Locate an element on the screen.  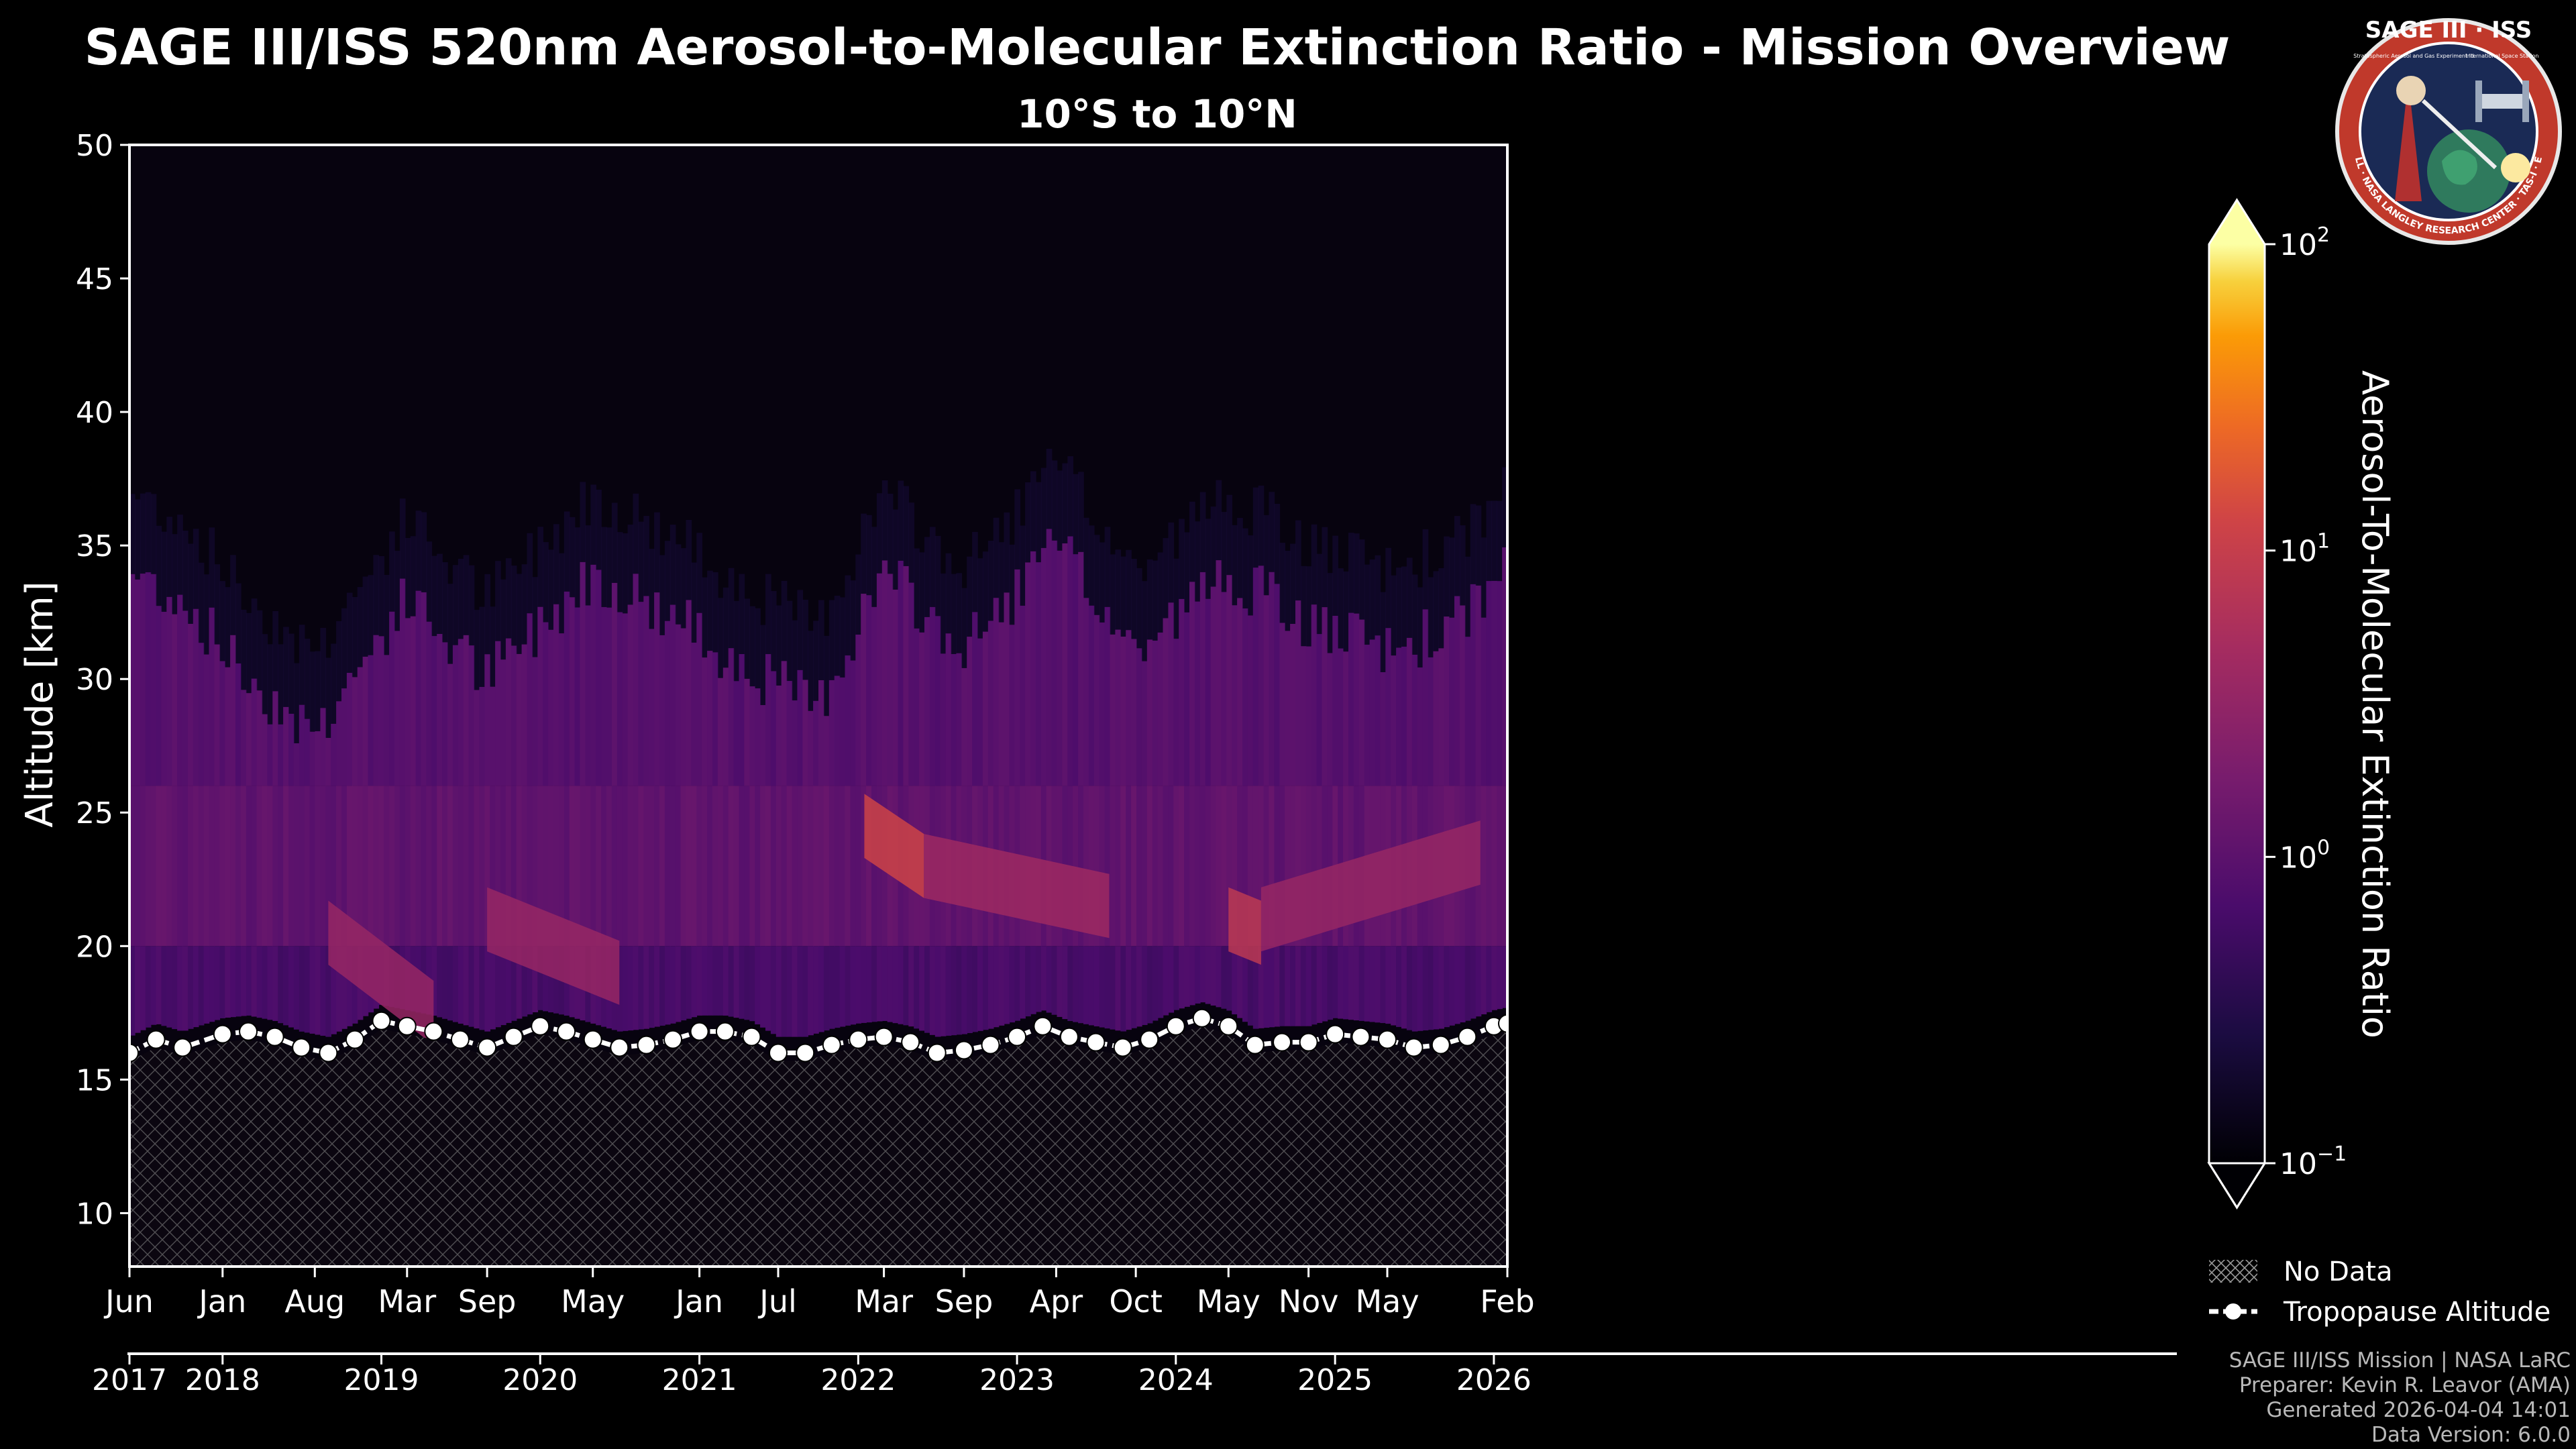
month-tick-label: Nov is located at coordinates (1309, 1301).